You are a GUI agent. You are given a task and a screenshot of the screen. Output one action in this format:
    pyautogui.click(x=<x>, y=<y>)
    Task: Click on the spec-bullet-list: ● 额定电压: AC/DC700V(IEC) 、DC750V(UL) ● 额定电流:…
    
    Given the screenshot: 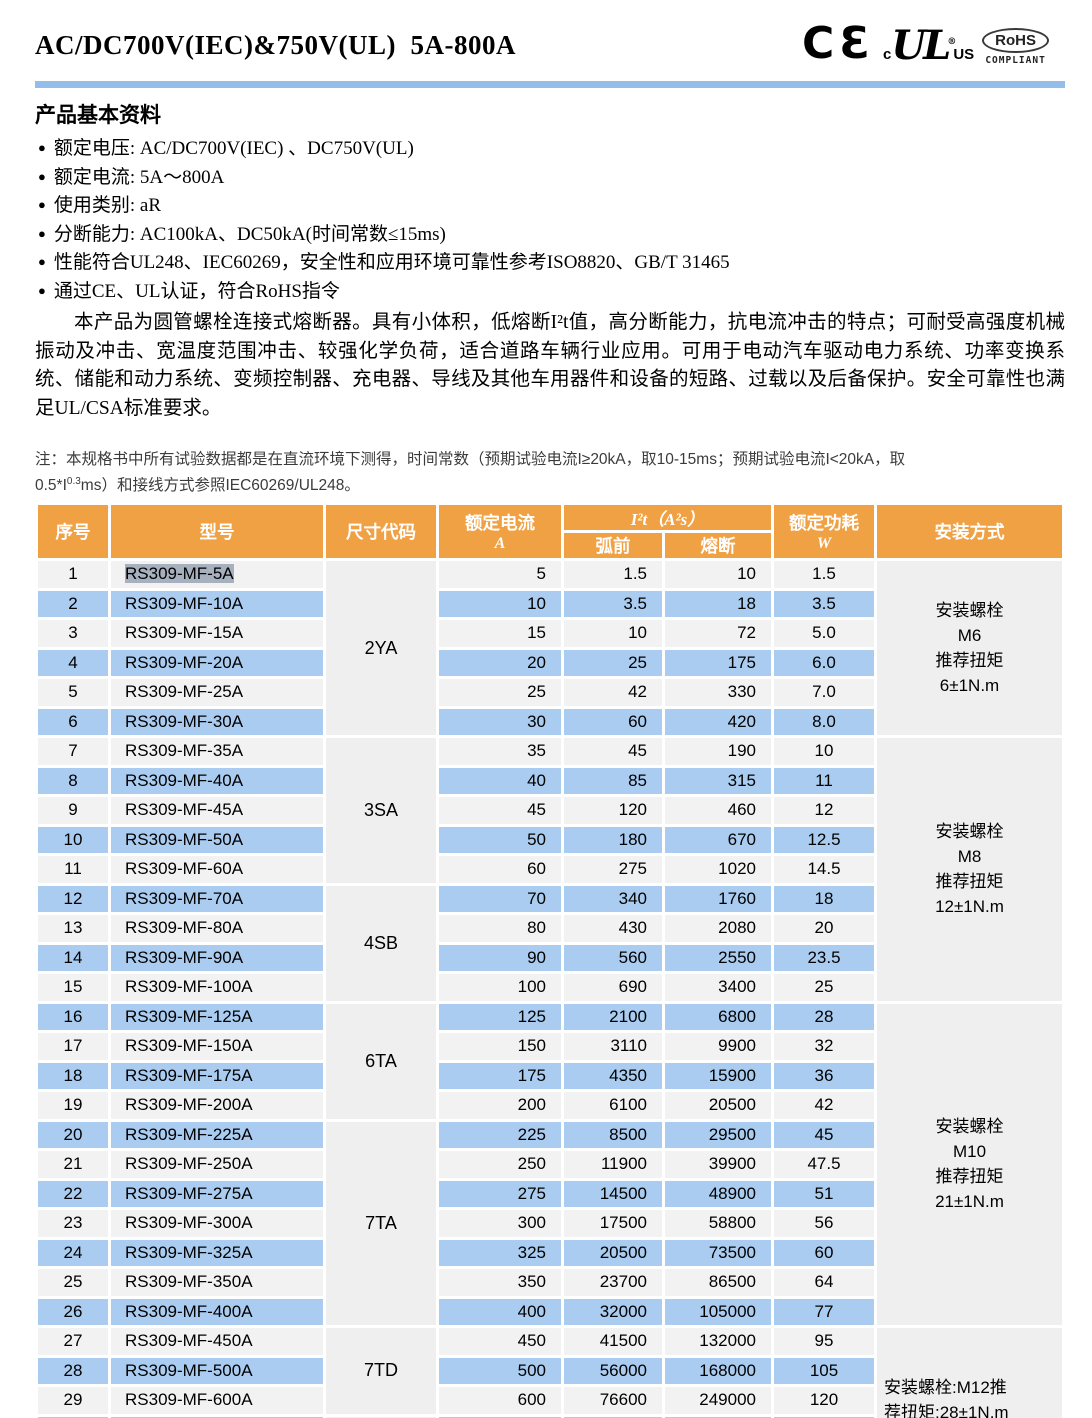 What is the action you would take?
    pyautogui.click(x=550, y=219)
    